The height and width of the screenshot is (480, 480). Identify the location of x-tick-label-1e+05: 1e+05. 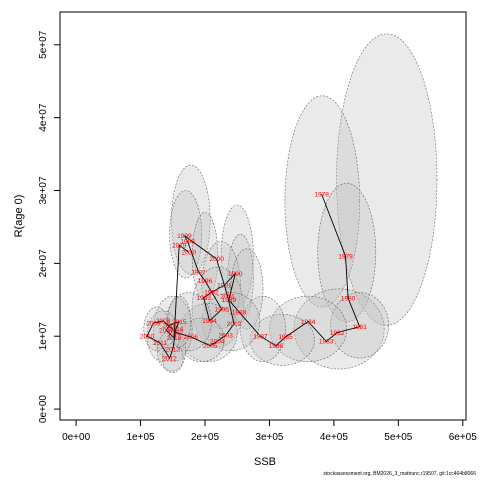
(141, 437).